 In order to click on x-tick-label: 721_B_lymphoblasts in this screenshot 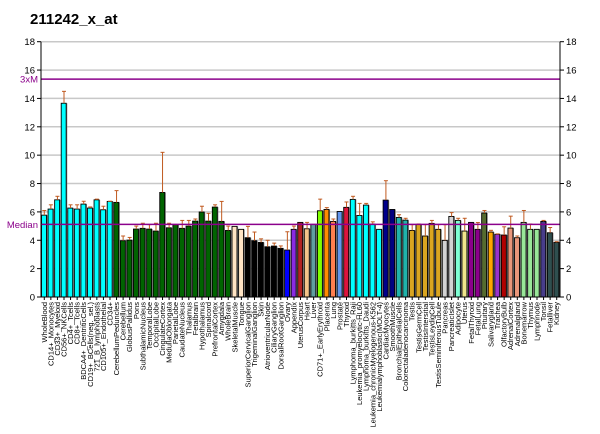, I will do `click(96, 337)`.